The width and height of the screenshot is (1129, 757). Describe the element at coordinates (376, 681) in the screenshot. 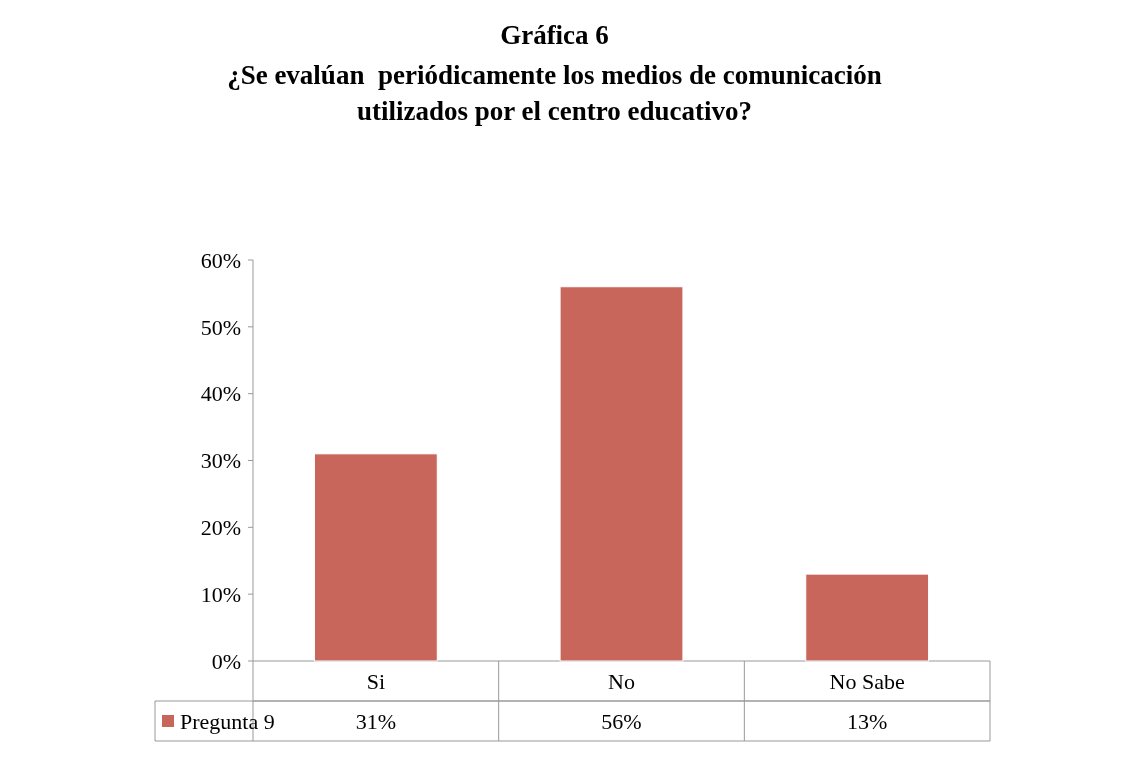

I see `x-tick-label: Si` at that location.